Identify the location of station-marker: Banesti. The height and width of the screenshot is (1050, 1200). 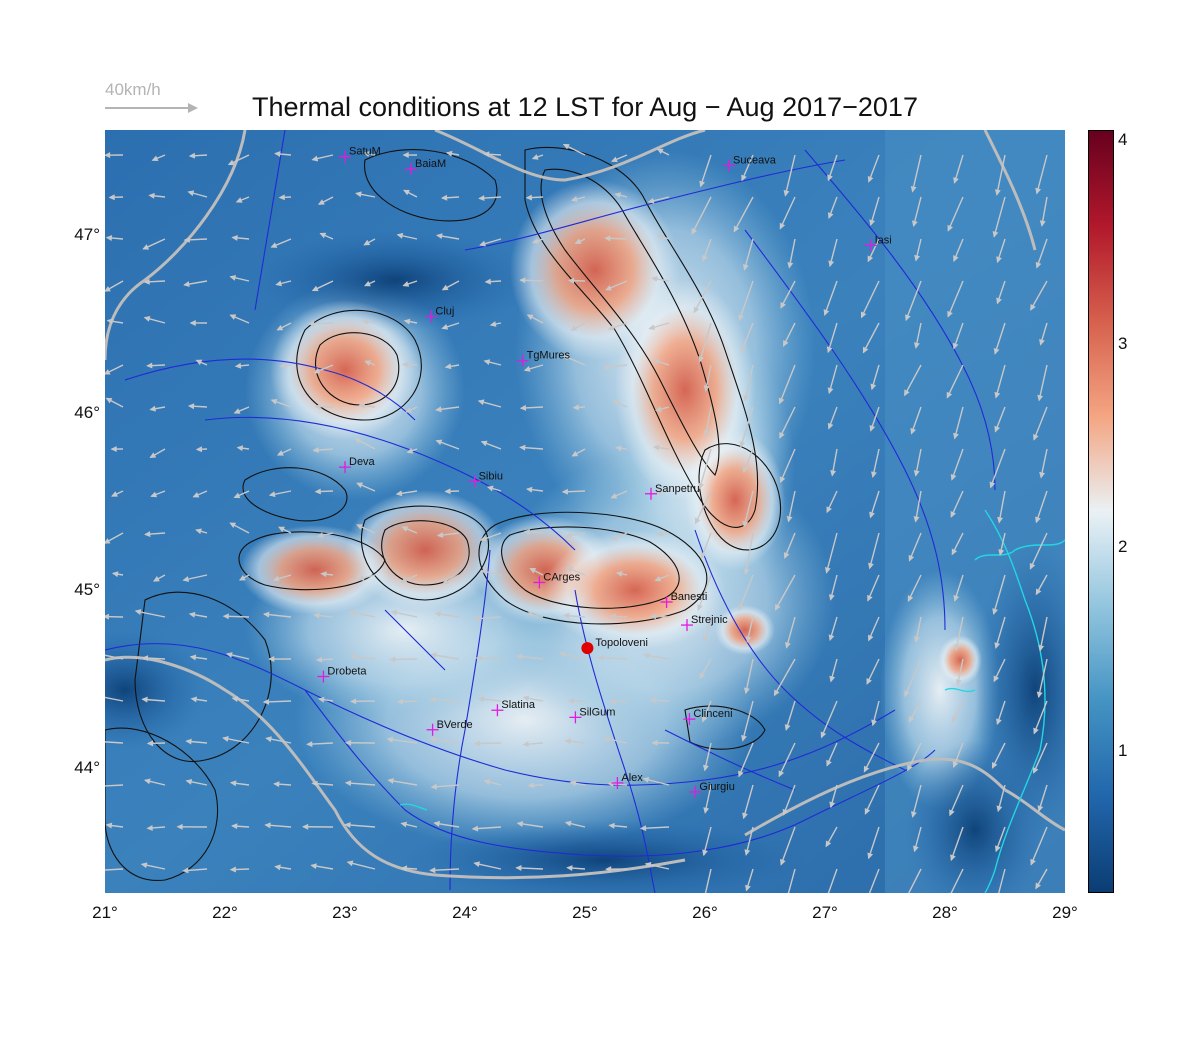
(683, 599).